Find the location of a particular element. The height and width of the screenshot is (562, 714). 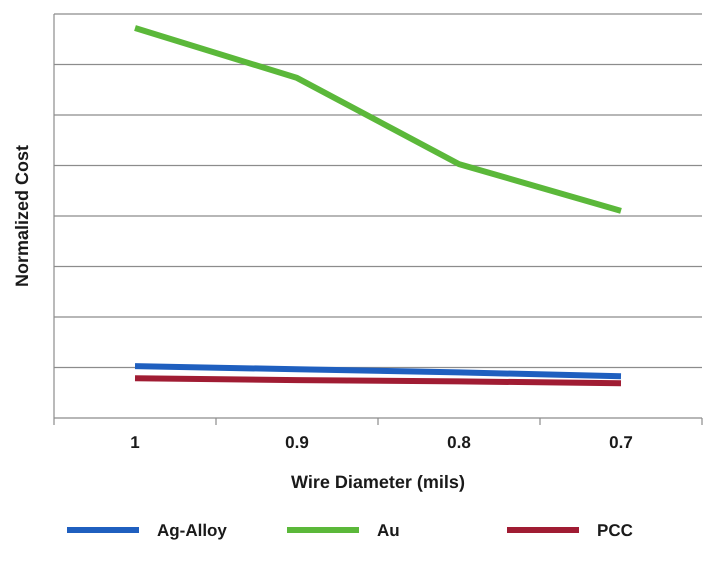

legend-label: Au is located at coordinates (388, 530).